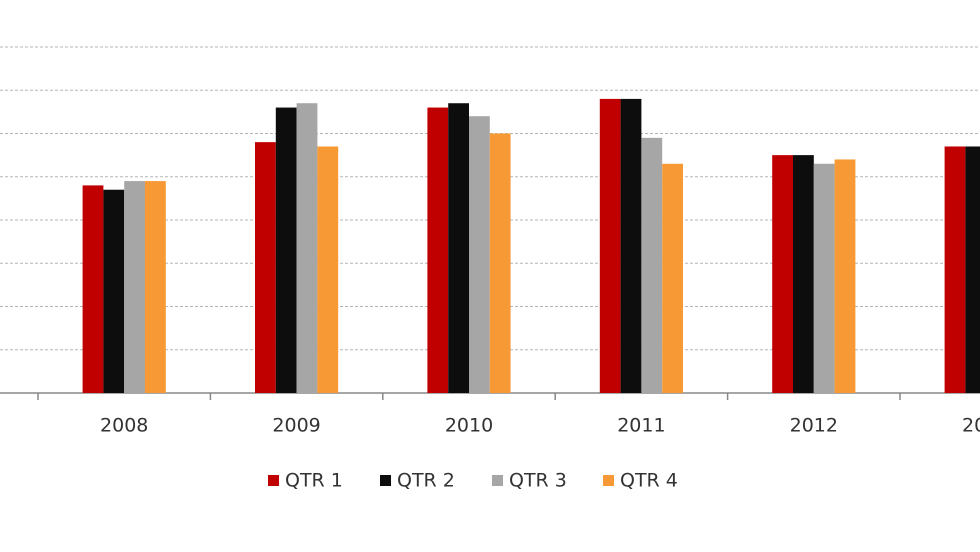  What do you see at coordinates (314, 481) in the screenshot?
I see `legend-label: QTR 1` at bounding box center [314, 481].